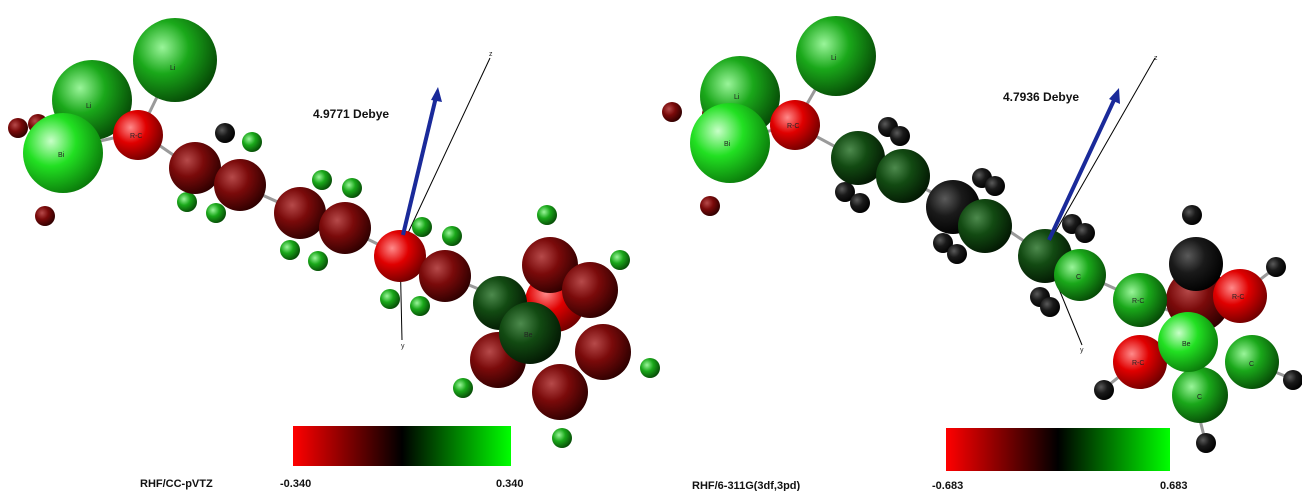 The image size is (1302, 491). Describe the element at coordinates (402, 446) in the screenshot. I see `left-color-scale` at that location.